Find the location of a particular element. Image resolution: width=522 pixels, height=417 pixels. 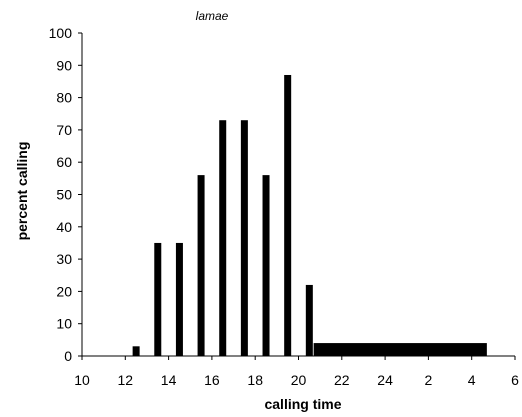

y-tick-label: 40 is located at coordinates (64, 227).